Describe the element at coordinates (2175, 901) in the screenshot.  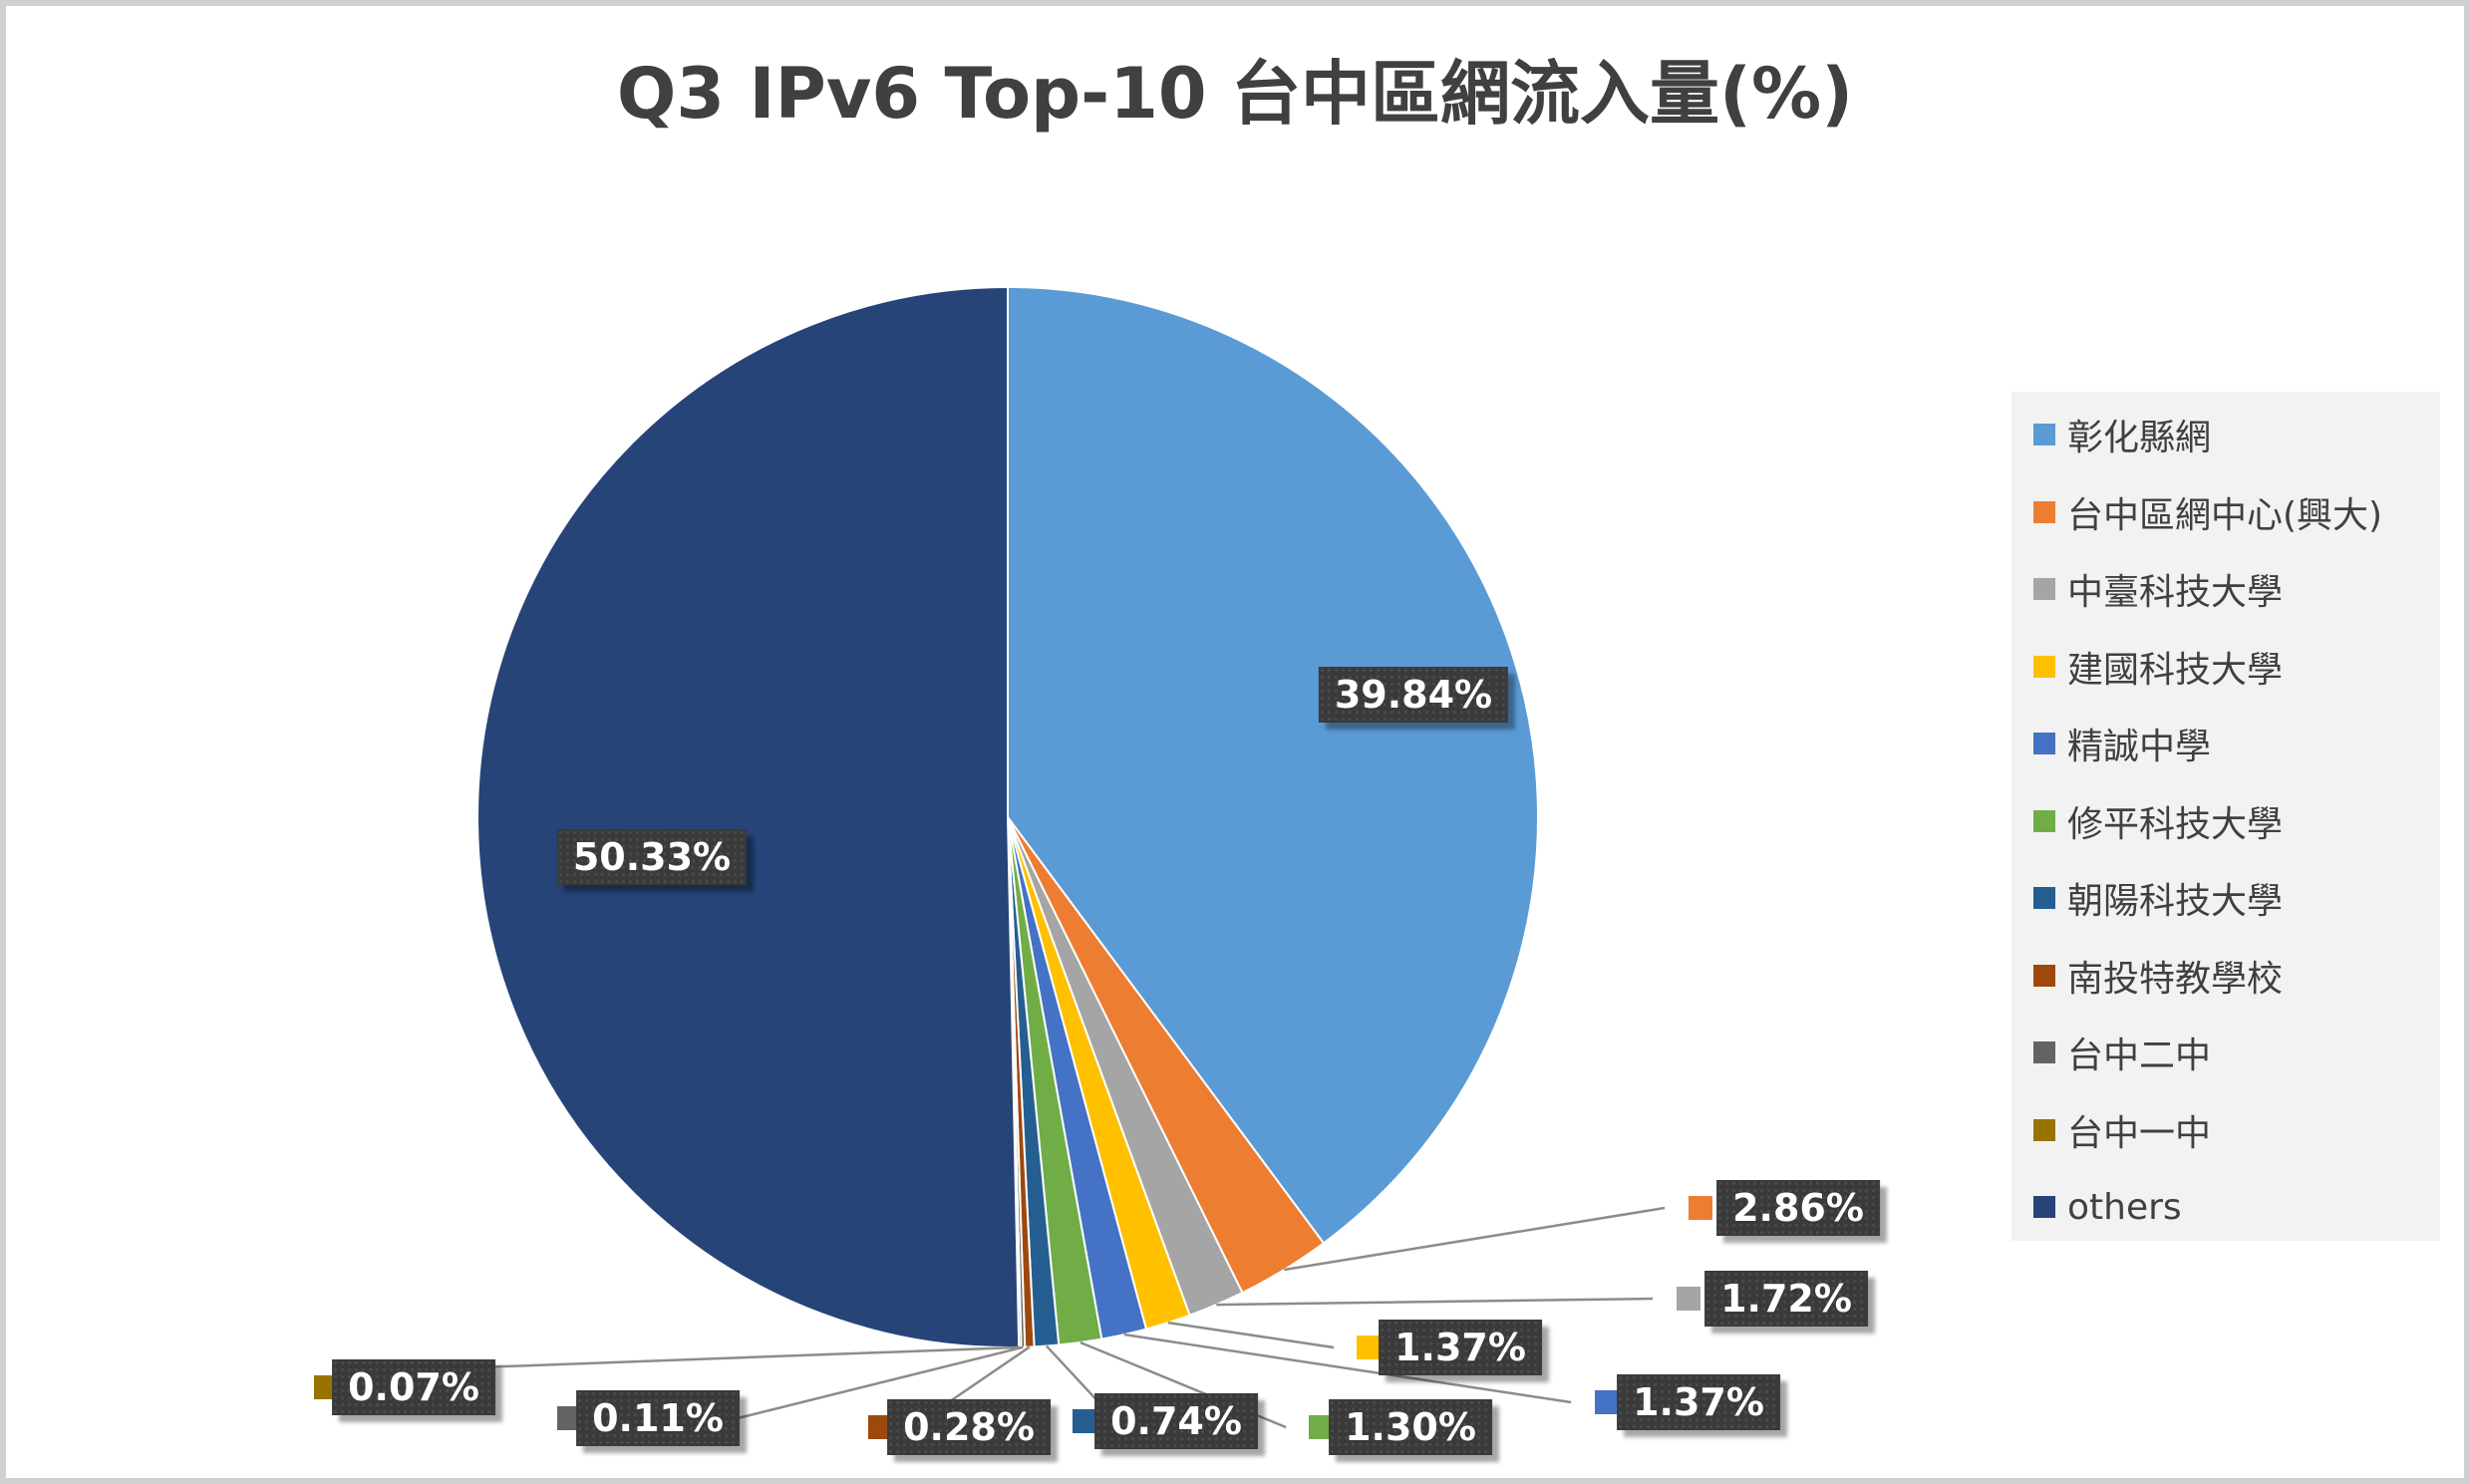
I see `legend-label-6: 朝陽科技大學` at that location.